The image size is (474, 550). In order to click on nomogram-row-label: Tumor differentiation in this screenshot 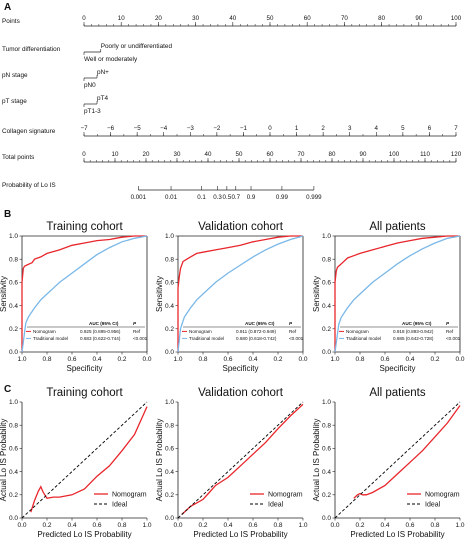, I will do `click(31, 49)`.